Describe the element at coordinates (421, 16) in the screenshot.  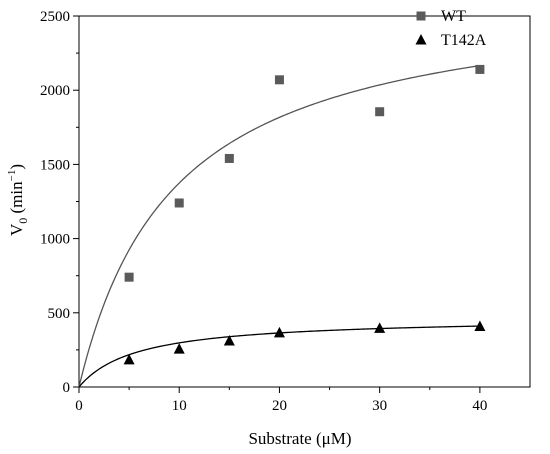
I see `legend-marker-wt` at that location.